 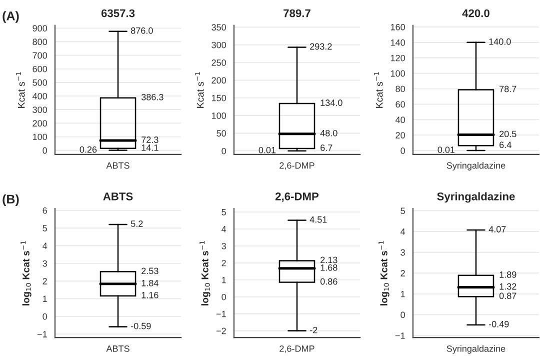 I want to click on y-tick-label: 20, so click(x=400, y=135).